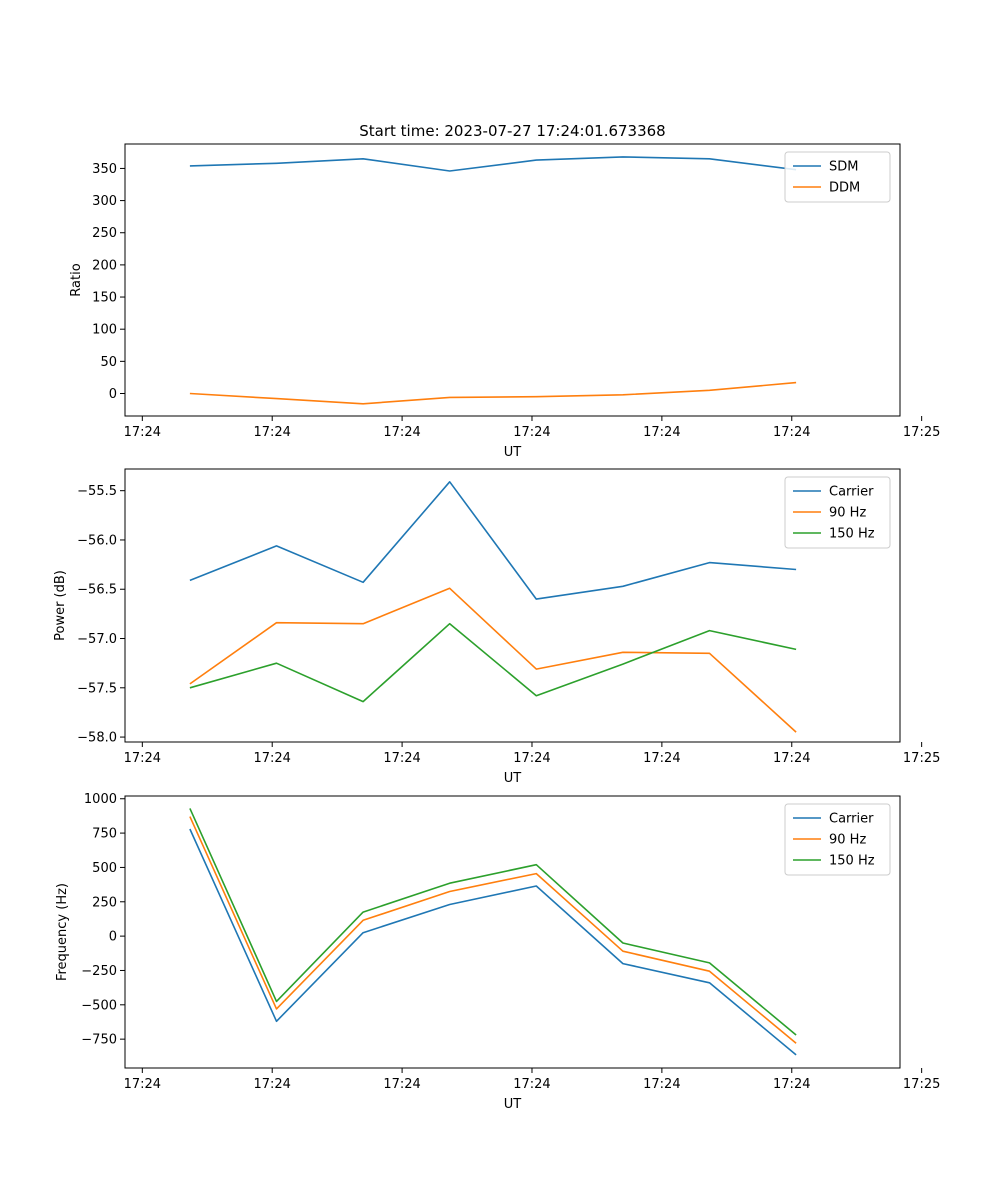 This screenshot has width=1000, height=1200. Describe the element at coordinates (108, 362) in the screenshot. I see `y-tick-label: 50` at that location.